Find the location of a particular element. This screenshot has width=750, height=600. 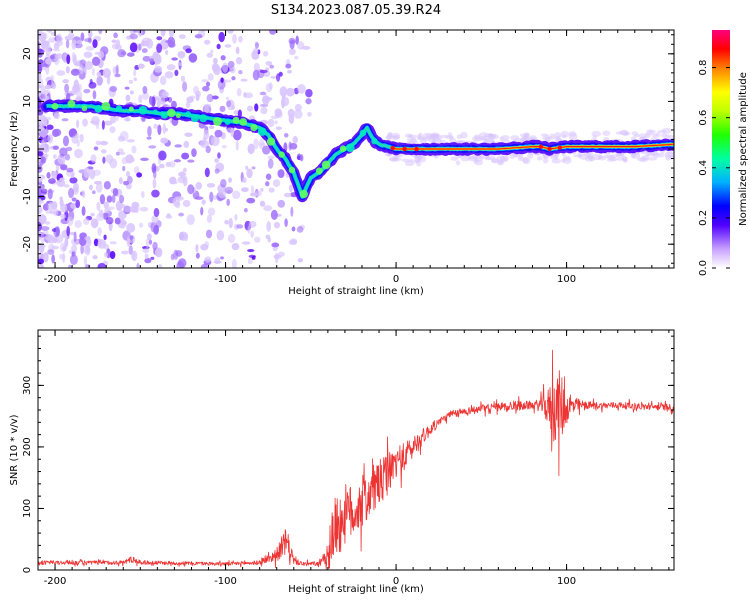

colorbar-tick-label: 0.0 is located at coordinates (703, 268).